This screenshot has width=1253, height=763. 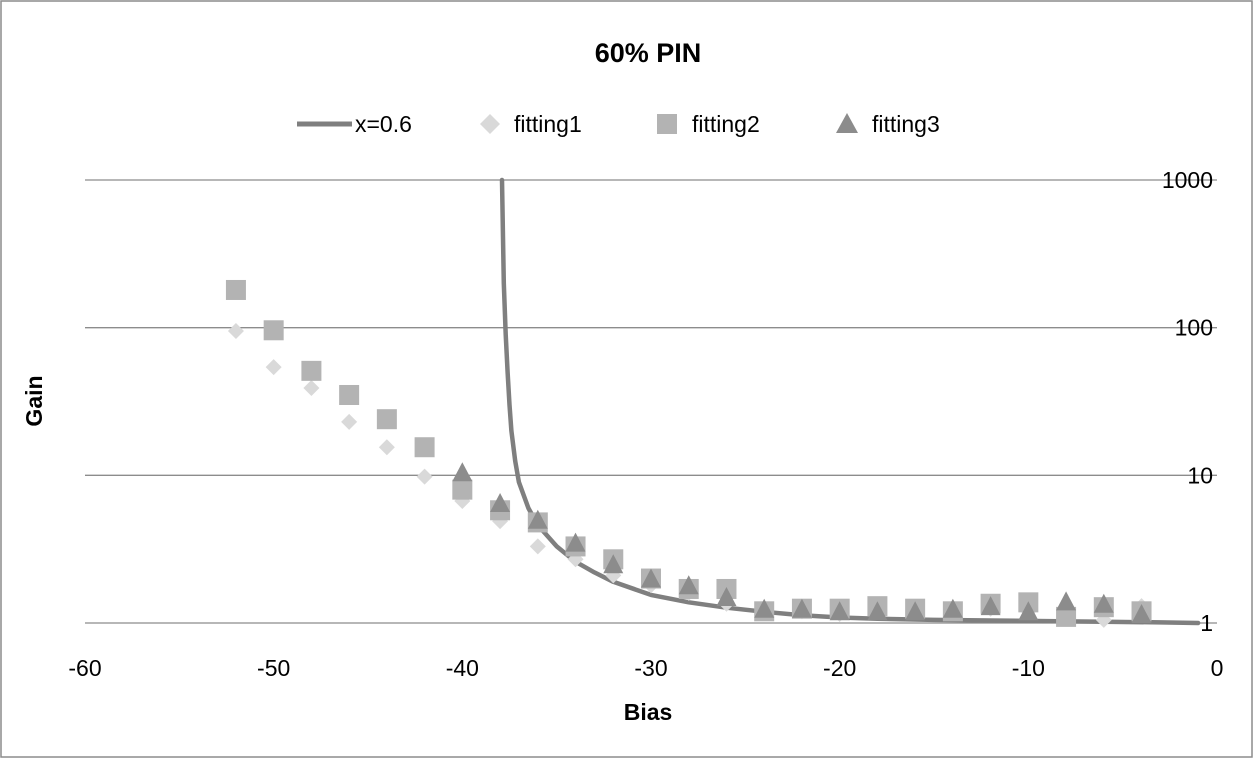 What do you see at coordinates (1028, 668) in the screenshot?
I see `x-tick-label: -10` at bounding box center [1028, 668].